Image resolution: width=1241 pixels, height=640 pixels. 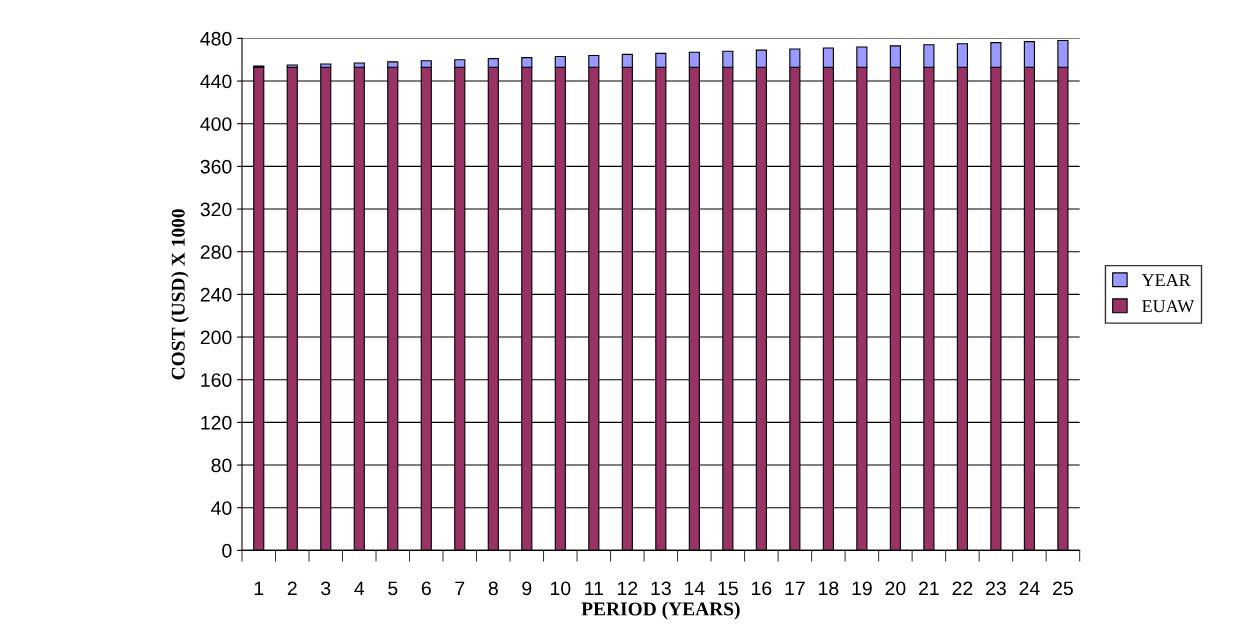 What do you see at coordinates (393, 588) in the screenshot?
I see `x-tick-label: 5` at bounding box center [393, 588].